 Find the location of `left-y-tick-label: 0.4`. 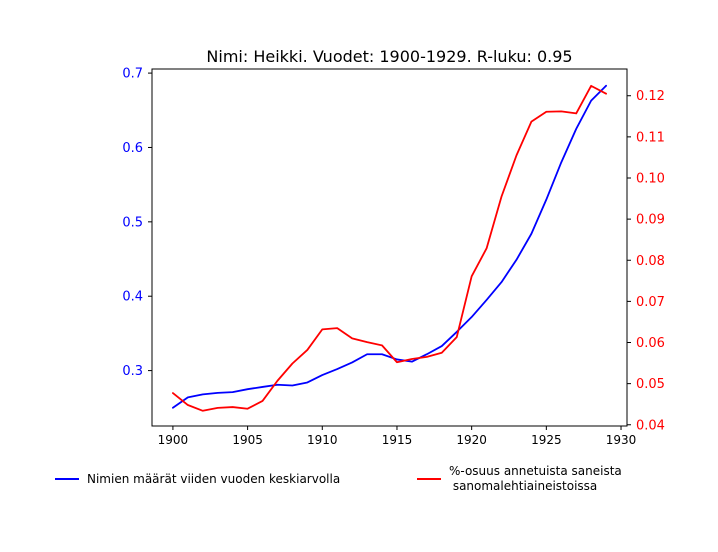

left-y-tick-label: 0.4 is located at coordinates (132, 297).